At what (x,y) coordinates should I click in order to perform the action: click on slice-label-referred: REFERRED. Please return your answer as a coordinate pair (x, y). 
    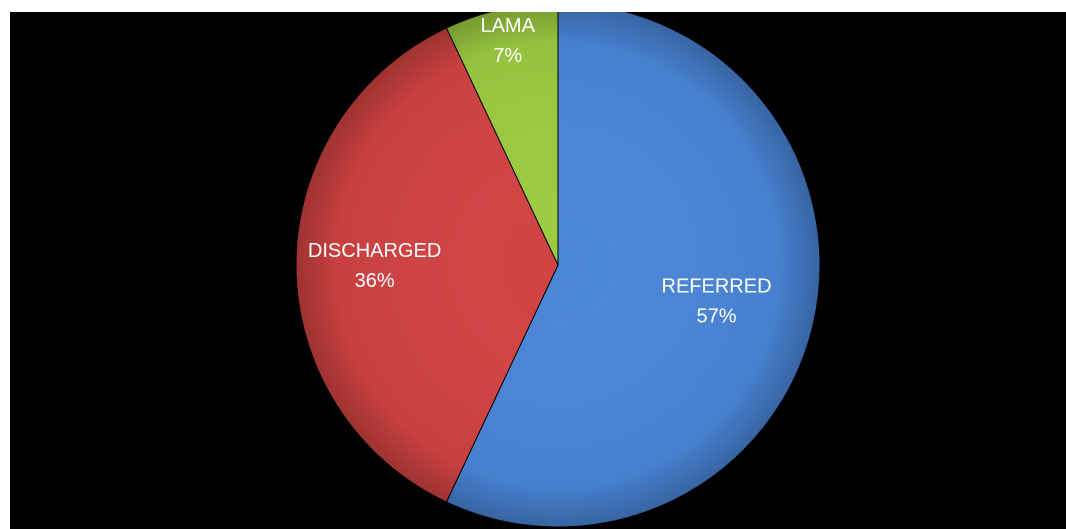
    Looking at the image, I should click on (717, 286).